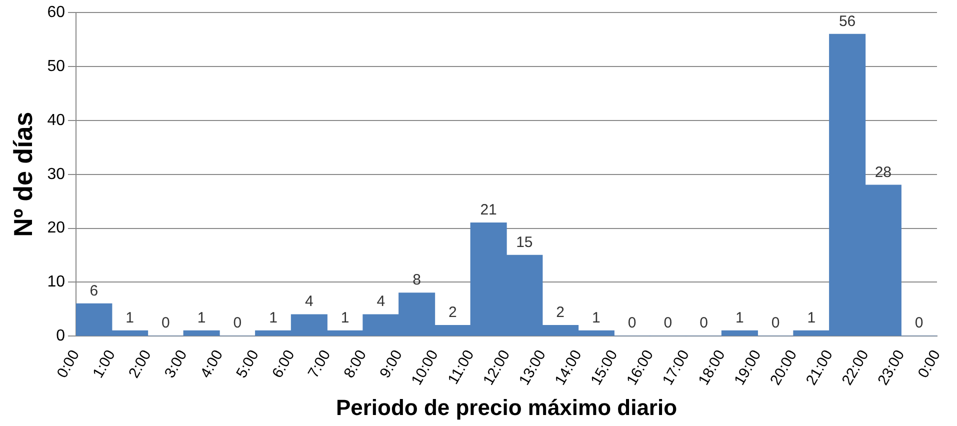 The height and width of the screenshot is (426, 957). Describe the element at coordinates (847, 21) in the screenshot. I see `data-label: 56` at that location.